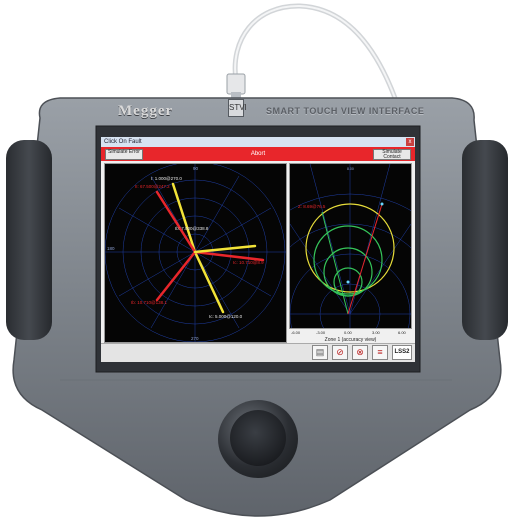  What do you see at coordinates (166, 178) in the screenshot?
I see `phasor-label: I: 1.000@270.0` at bounding box center [166, 178].